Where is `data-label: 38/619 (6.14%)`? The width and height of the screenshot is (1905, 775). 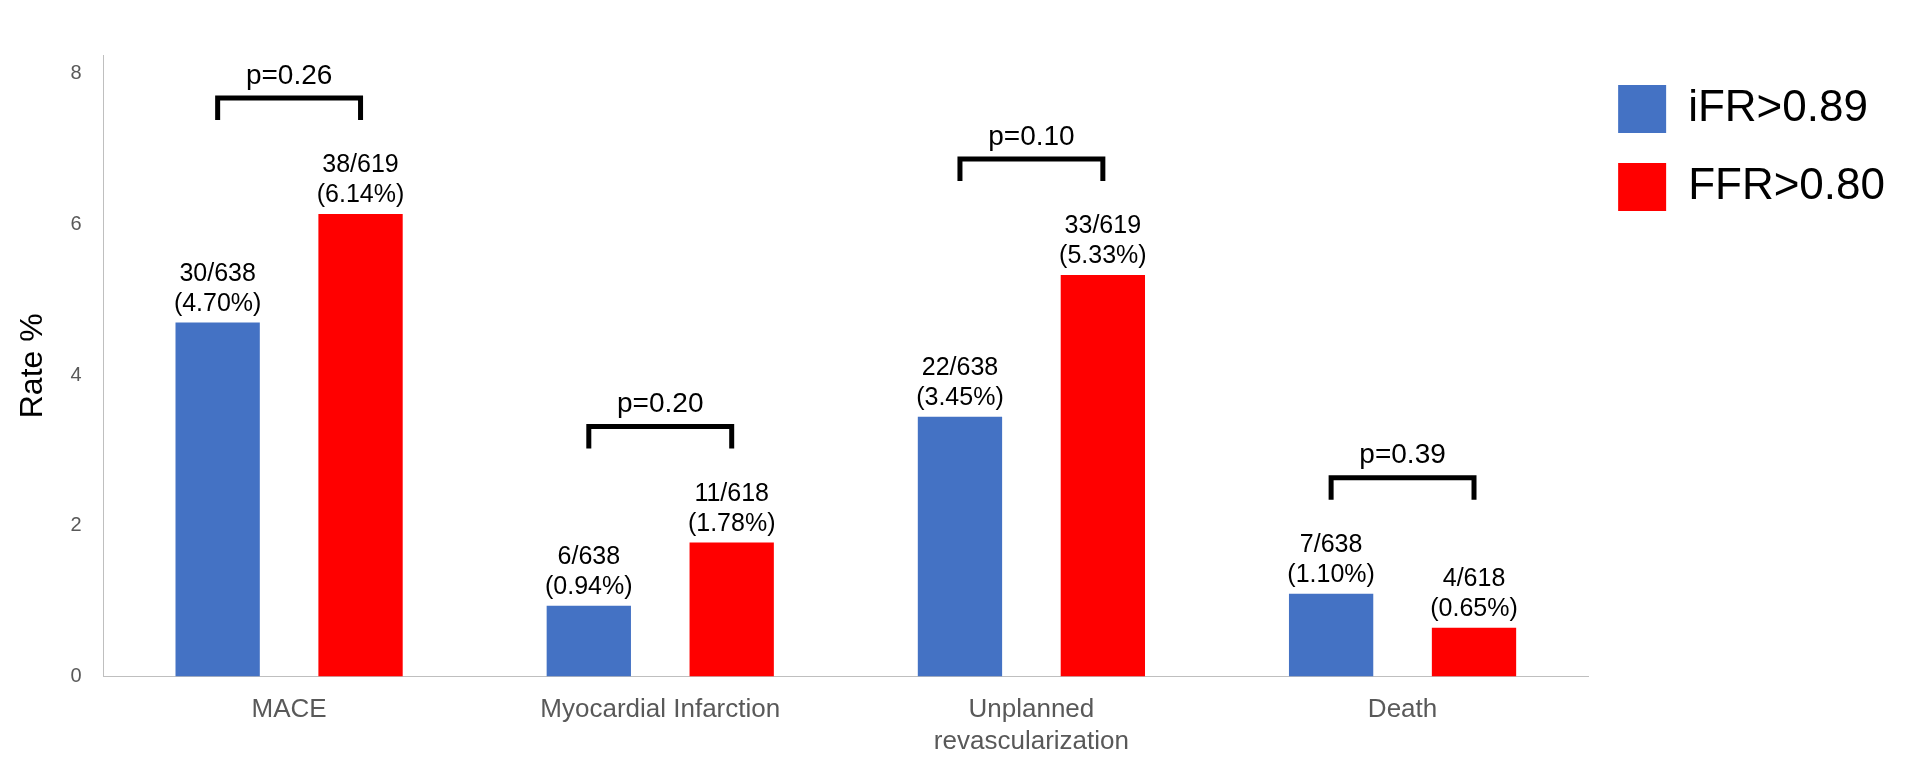
data-label: 38/619 (6.14%) is located at coordinates (360, 178).